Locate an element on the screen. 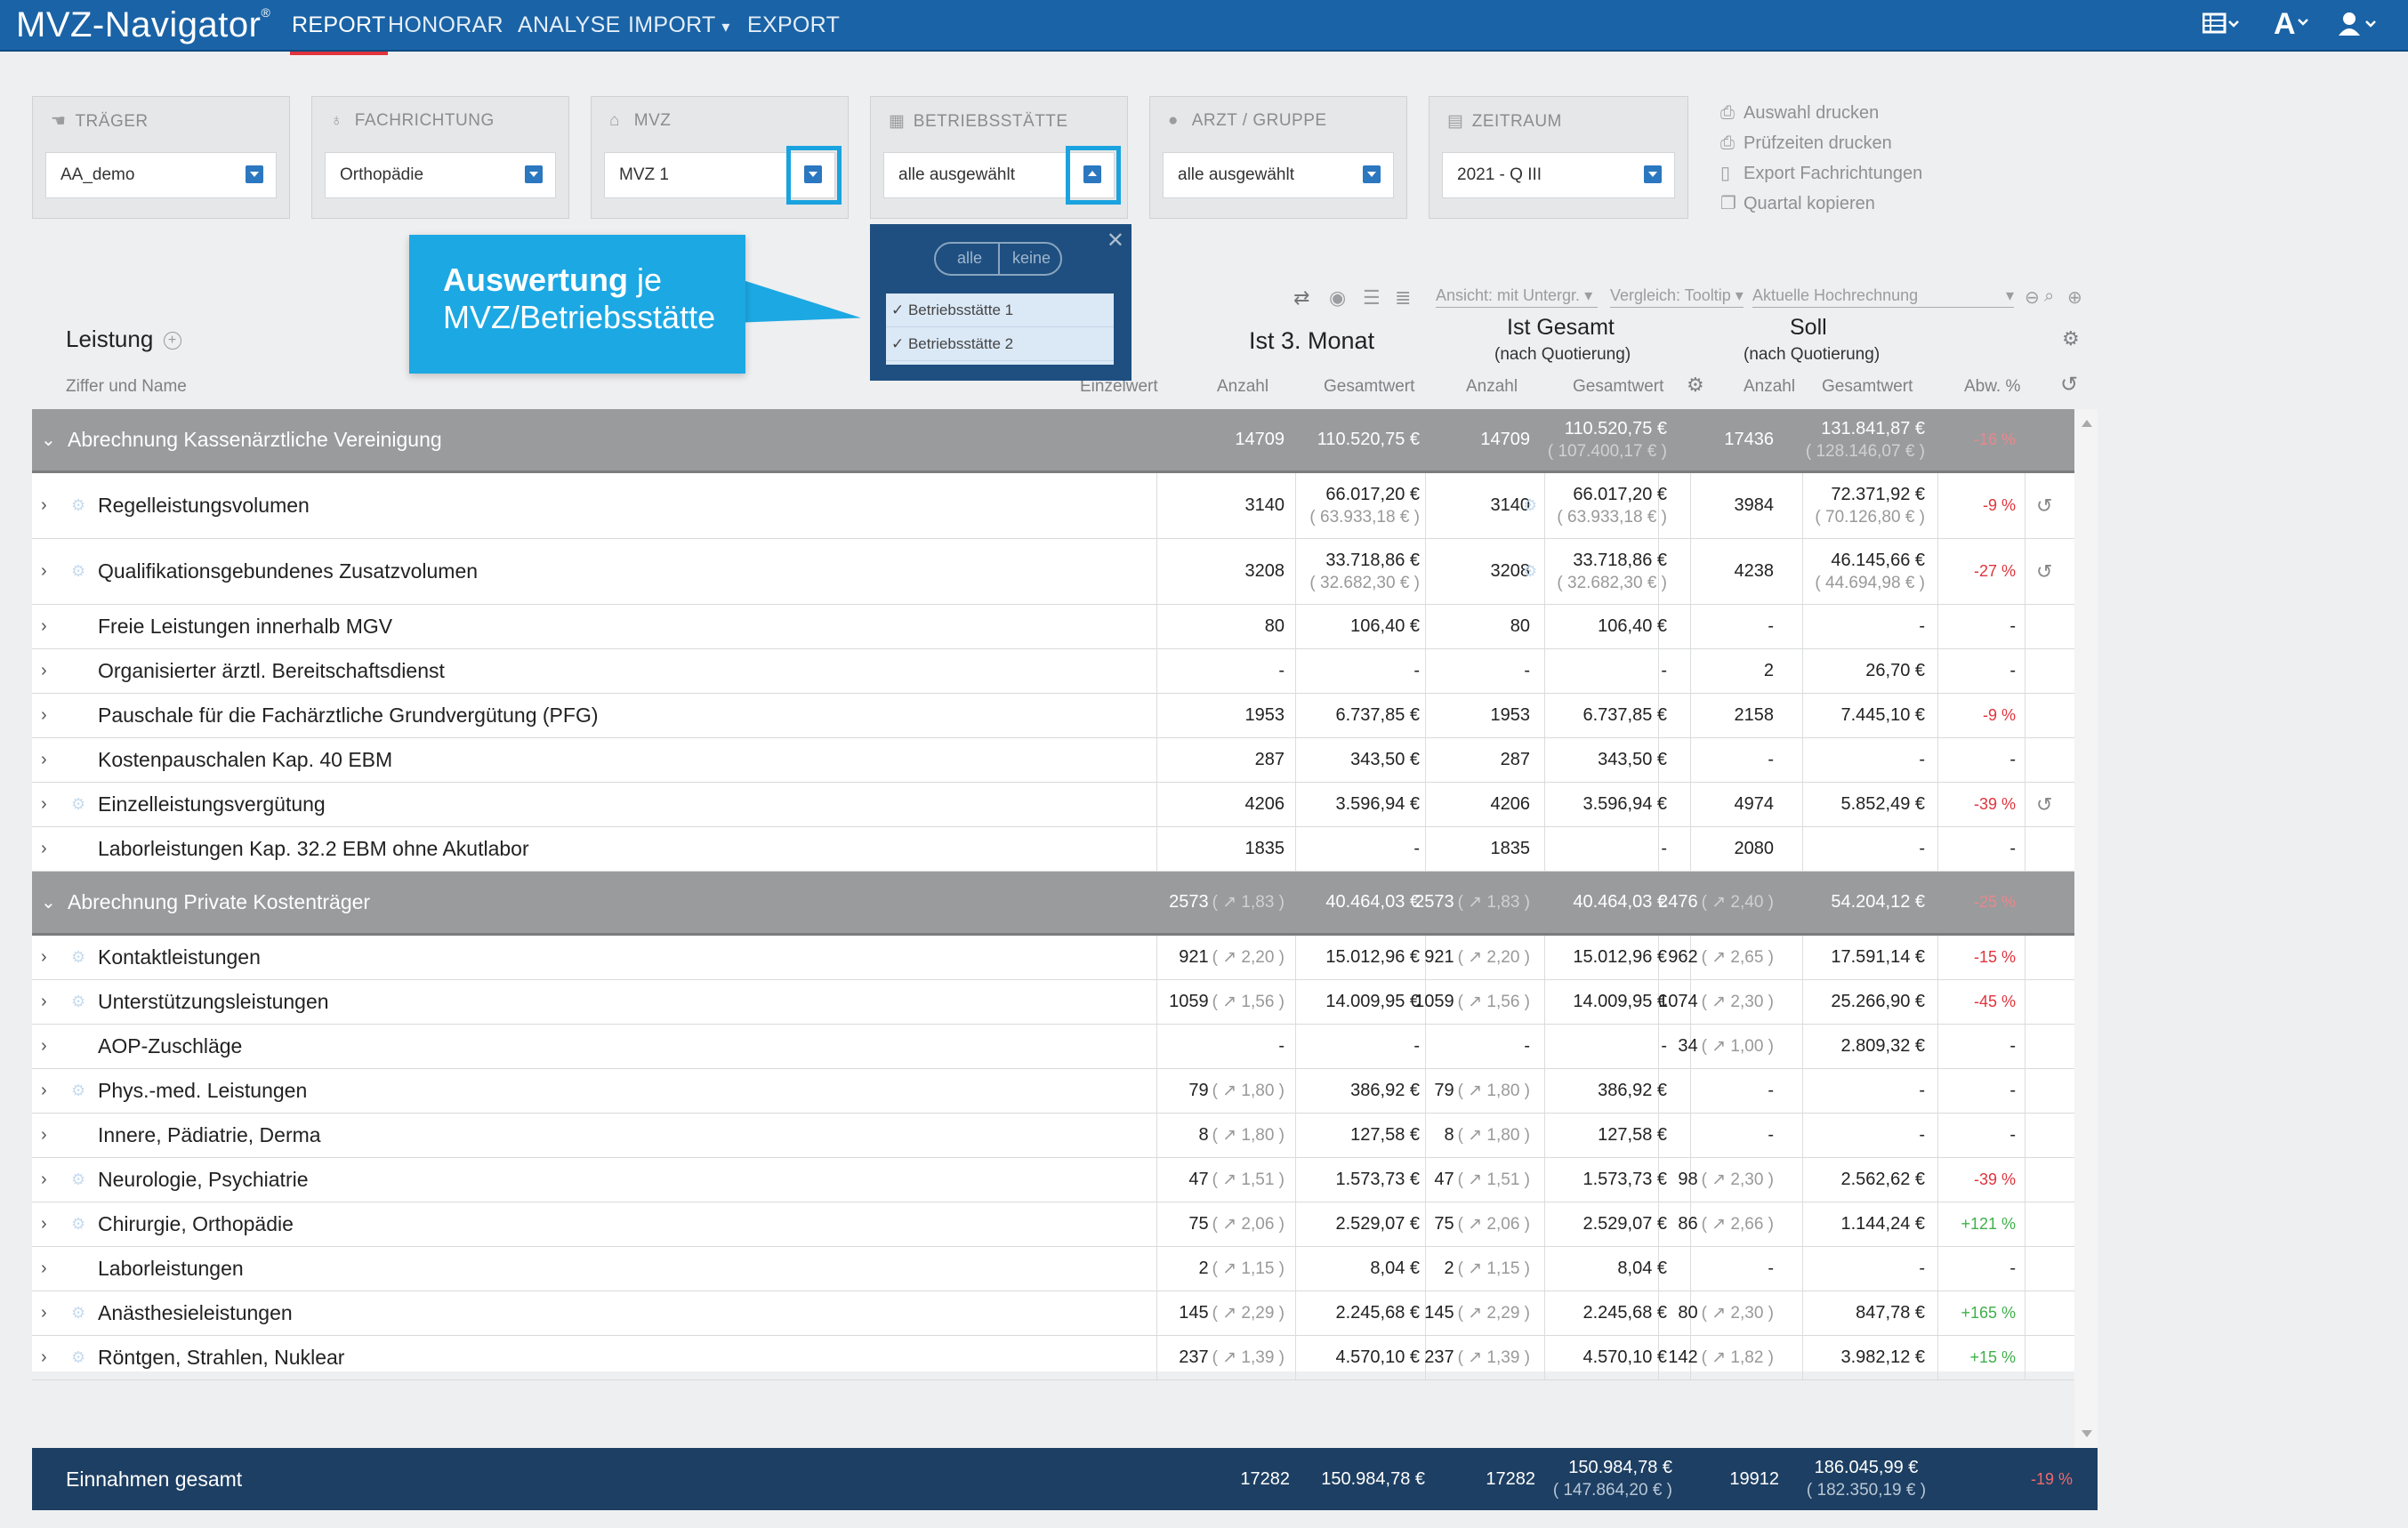 The width and height of the screenshot is (2408, 1528). select-none-button: keine is located at coordinates (1031, 258).